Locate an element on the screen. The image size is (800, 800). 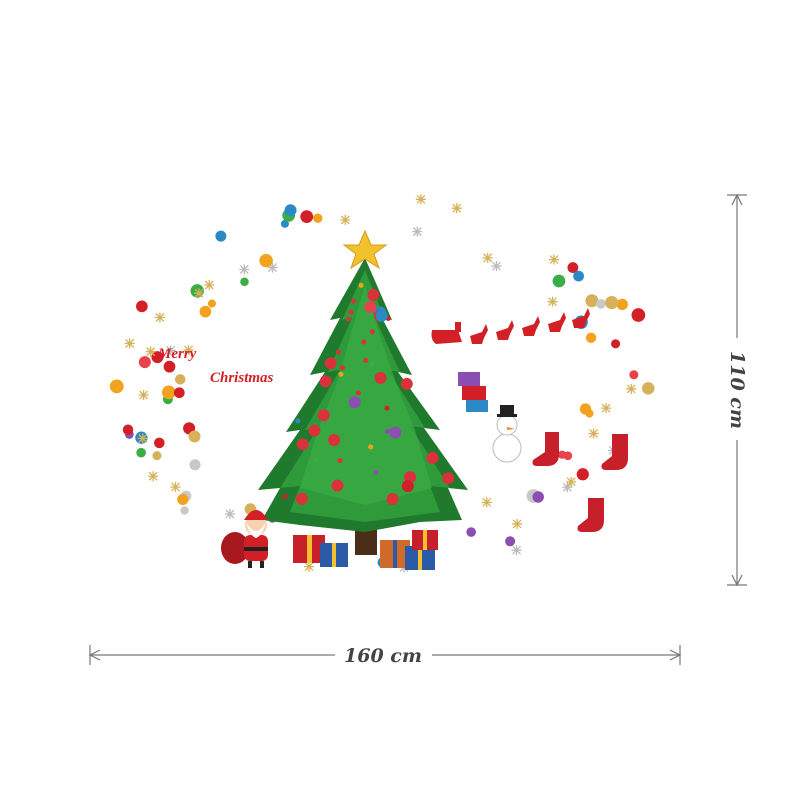
christmas-tree is located at coordinates (363, 392).